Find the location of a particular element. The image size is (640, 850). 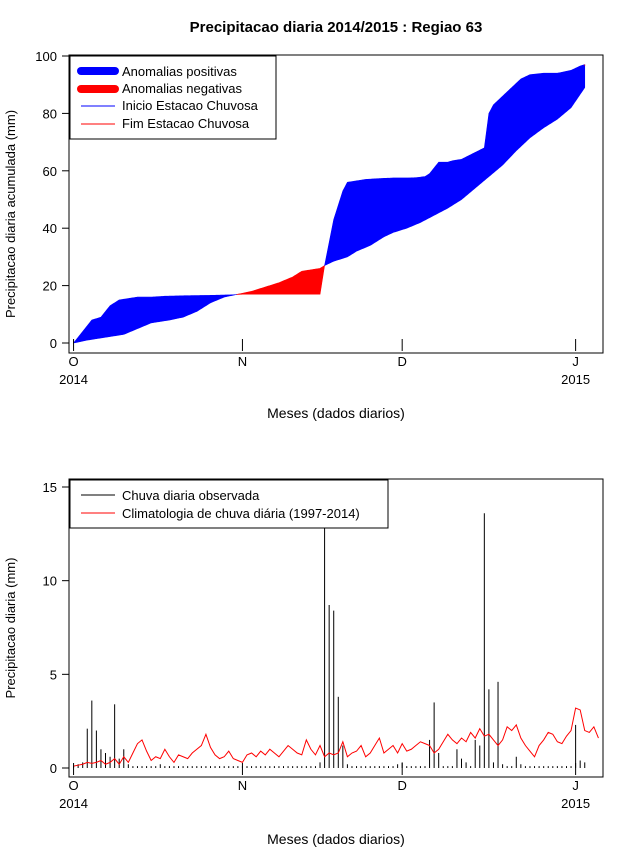

y-axis-label: Precipitacao diaria (mm) is located at coordinates (10, 628).